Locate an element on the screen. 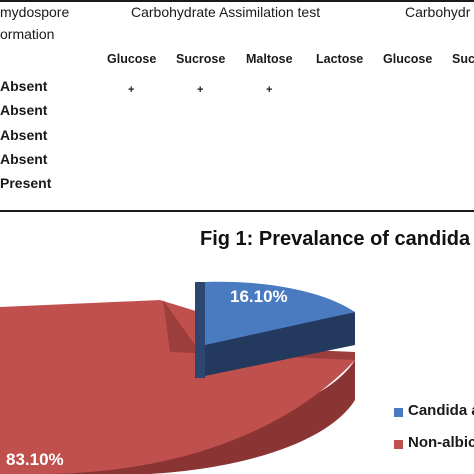  column-header-lactose: Lactose is located at coordinates (340, 59).